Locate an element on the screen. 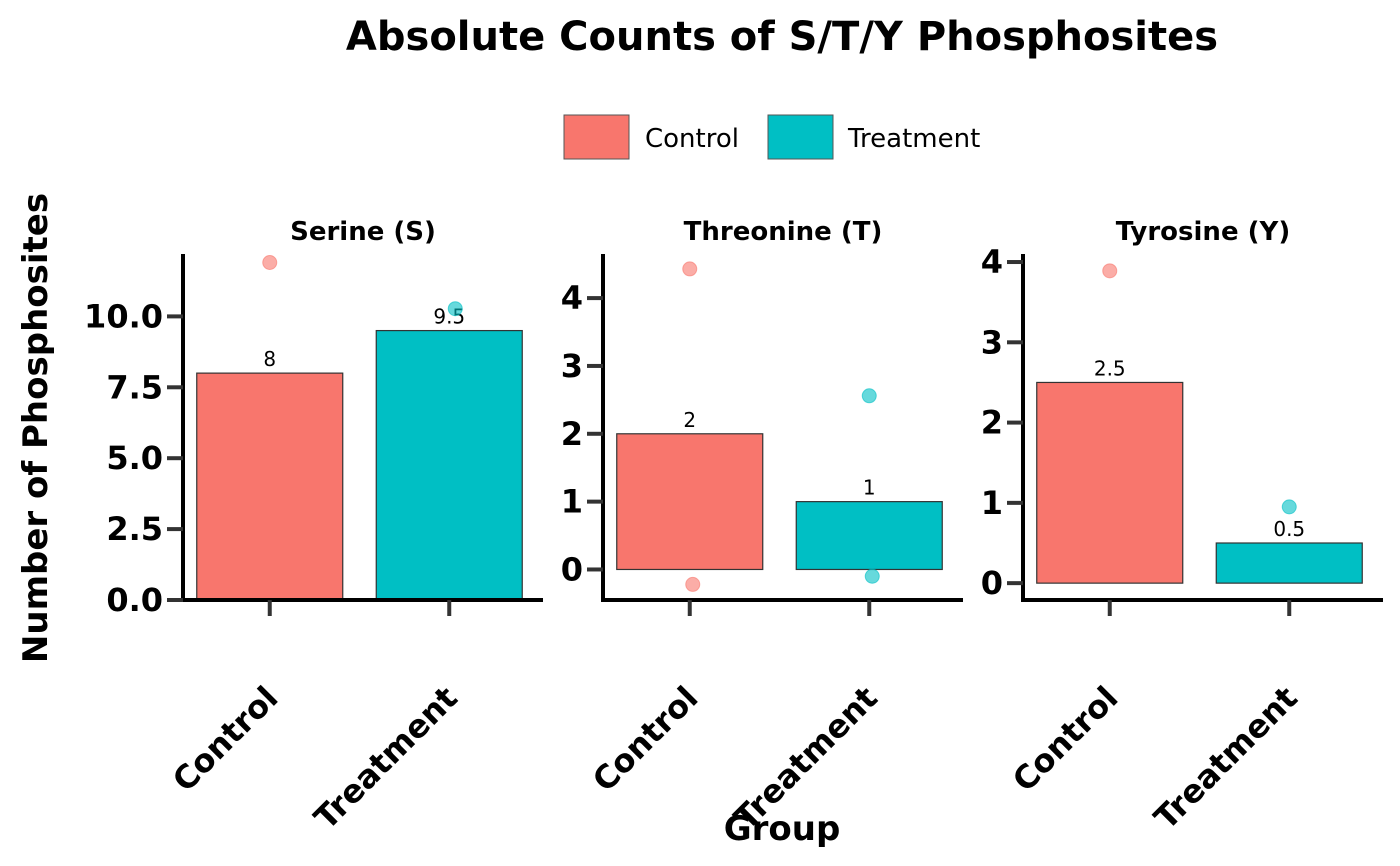  y-axis-title: Number of Phosphosites is located at coordinates (36, 428).